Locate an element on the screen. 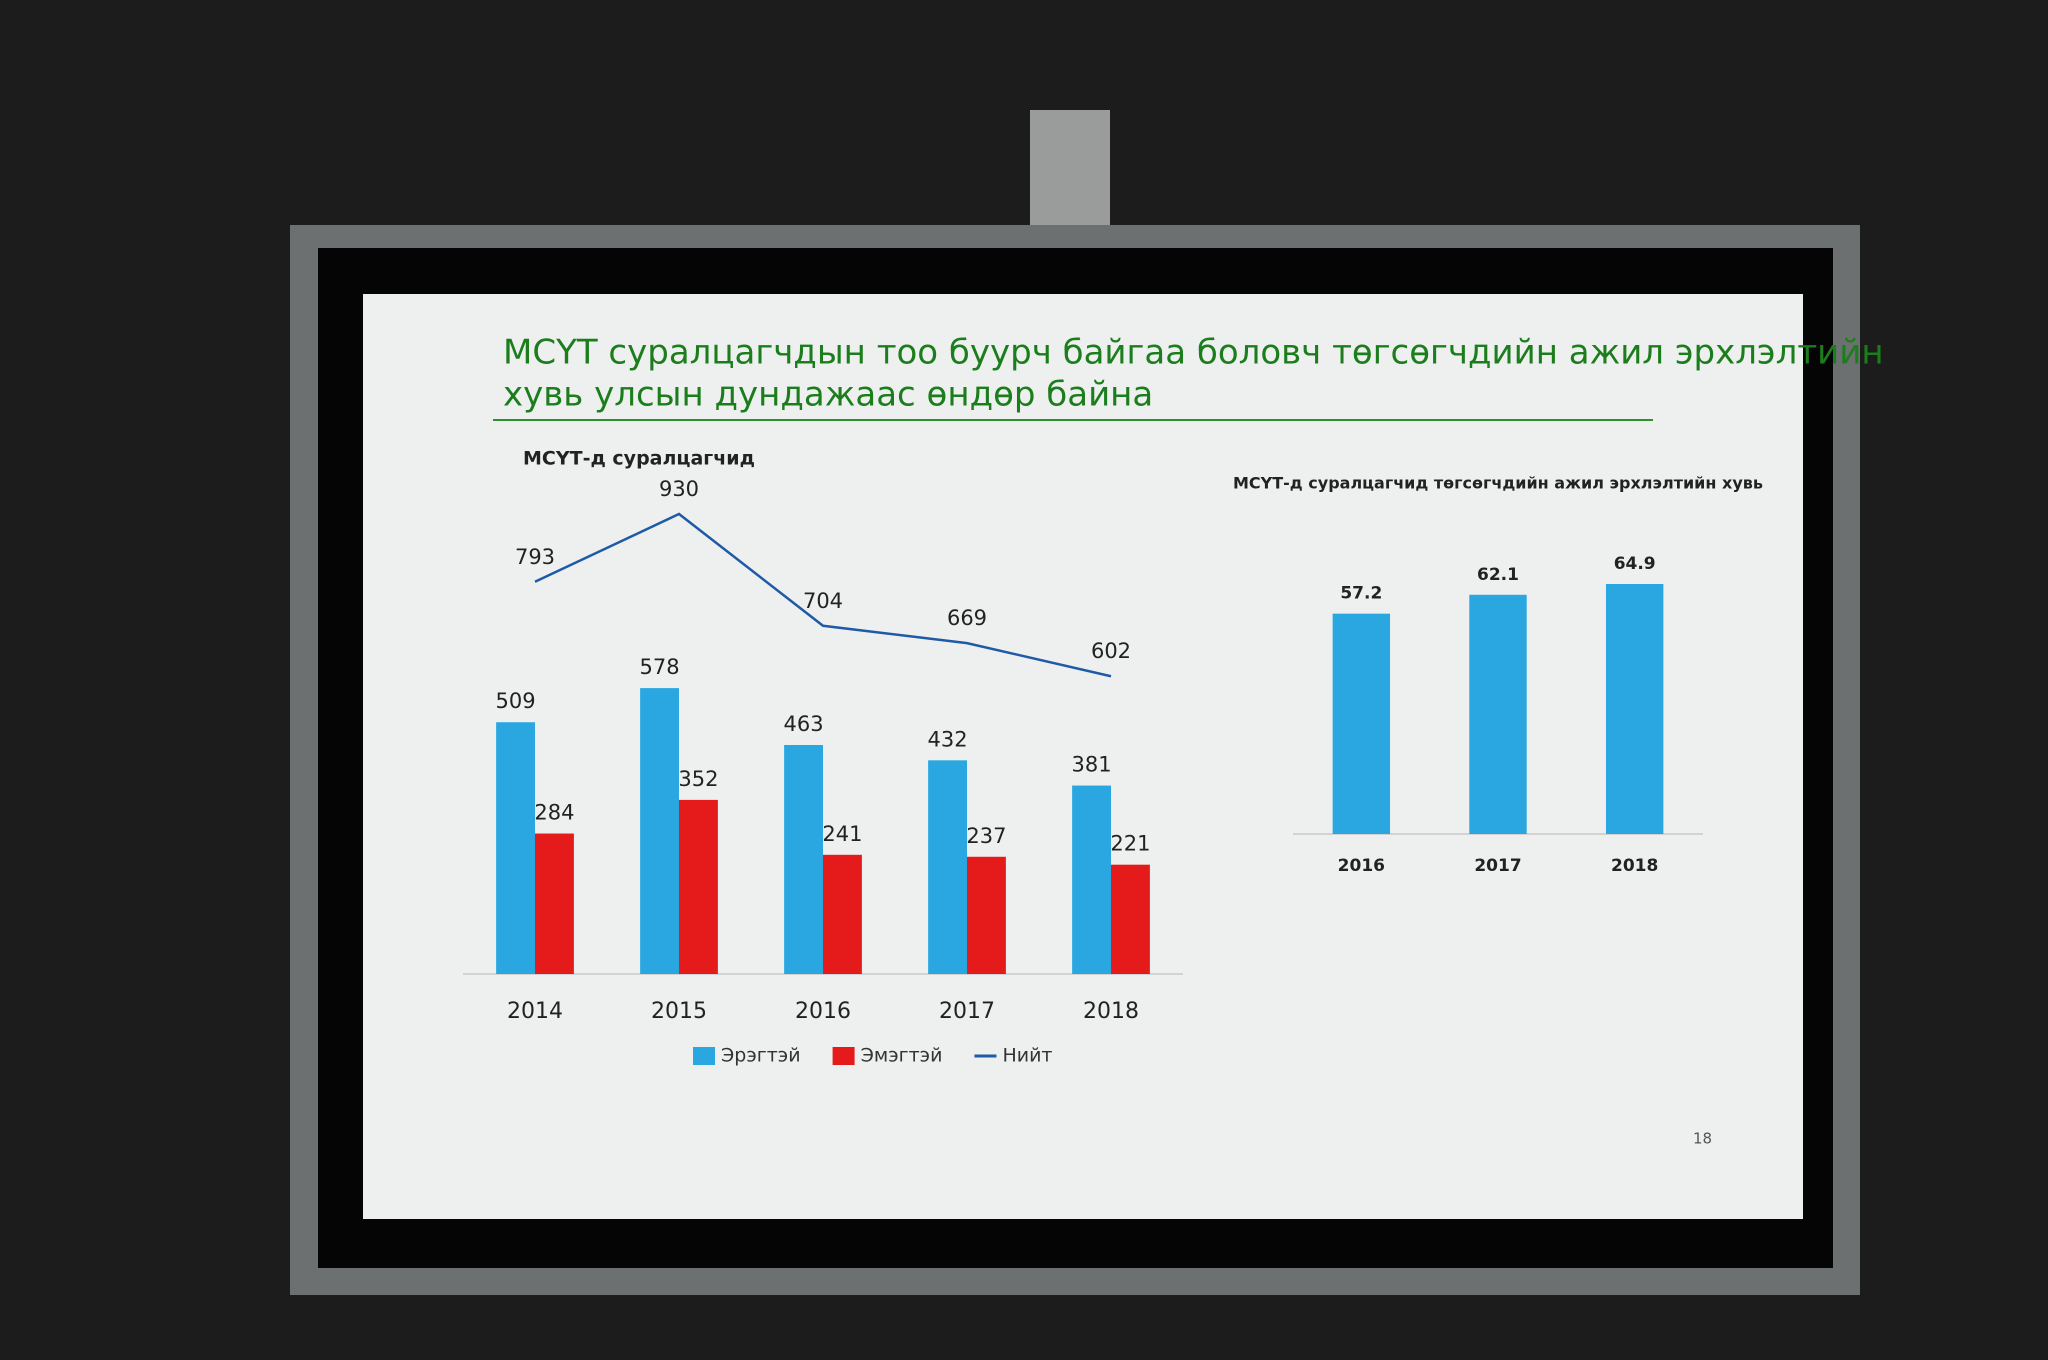  data-label: 930 is located at coordinates (679, 489).